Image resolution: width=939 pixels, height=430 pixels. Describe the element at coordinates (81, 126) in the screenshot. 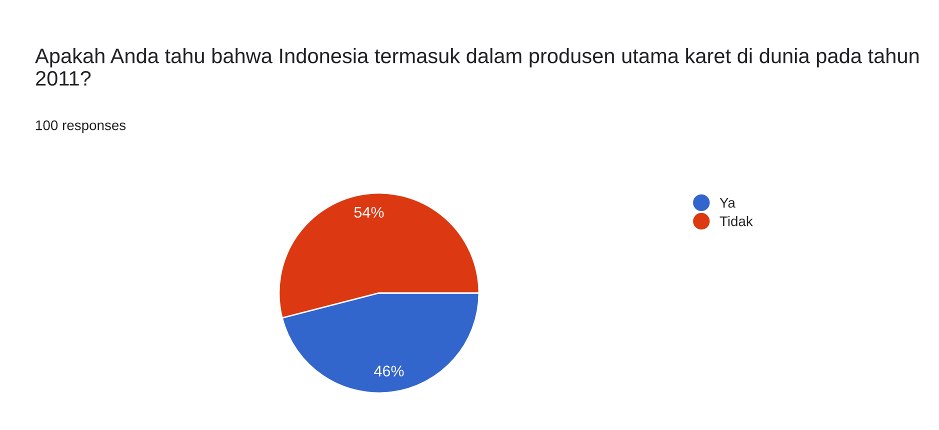

I see `text: 100 responses` at that location.